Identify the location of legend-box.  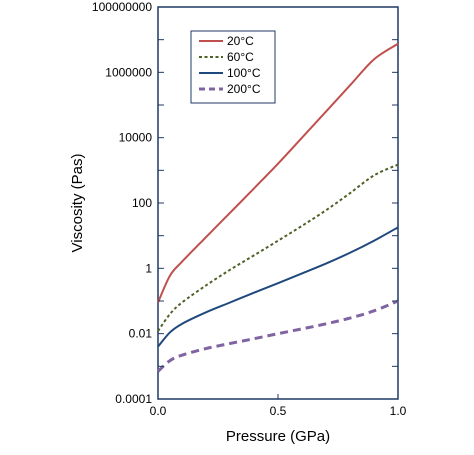
(233, 67).